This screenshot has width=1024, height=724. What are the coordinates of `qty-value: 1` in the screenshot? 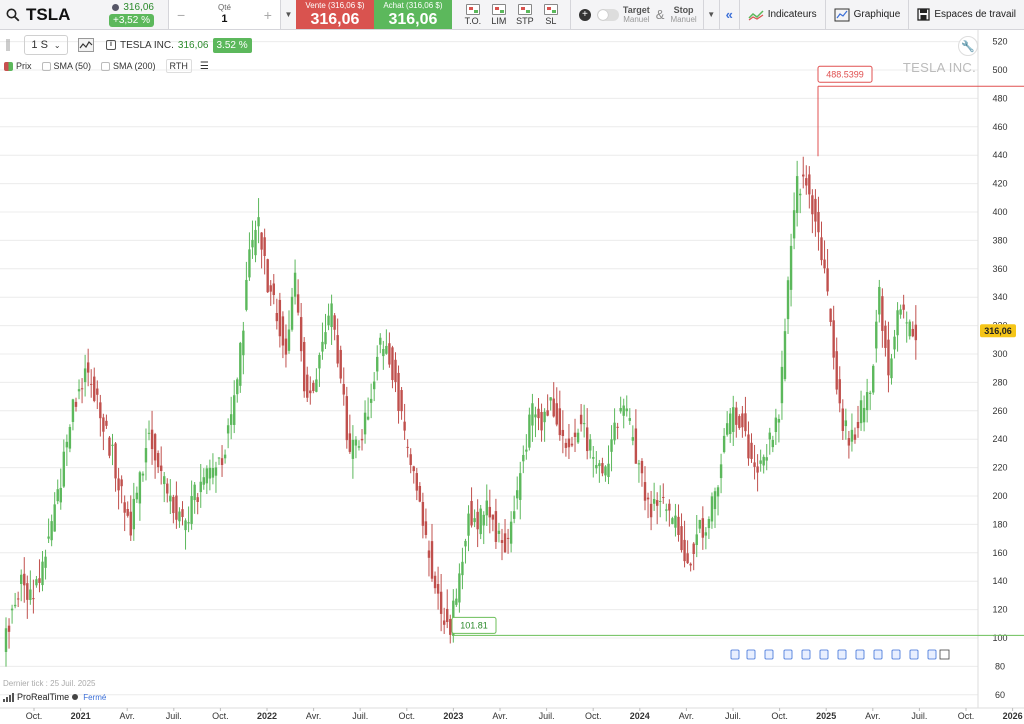 It's located at (224, 19).